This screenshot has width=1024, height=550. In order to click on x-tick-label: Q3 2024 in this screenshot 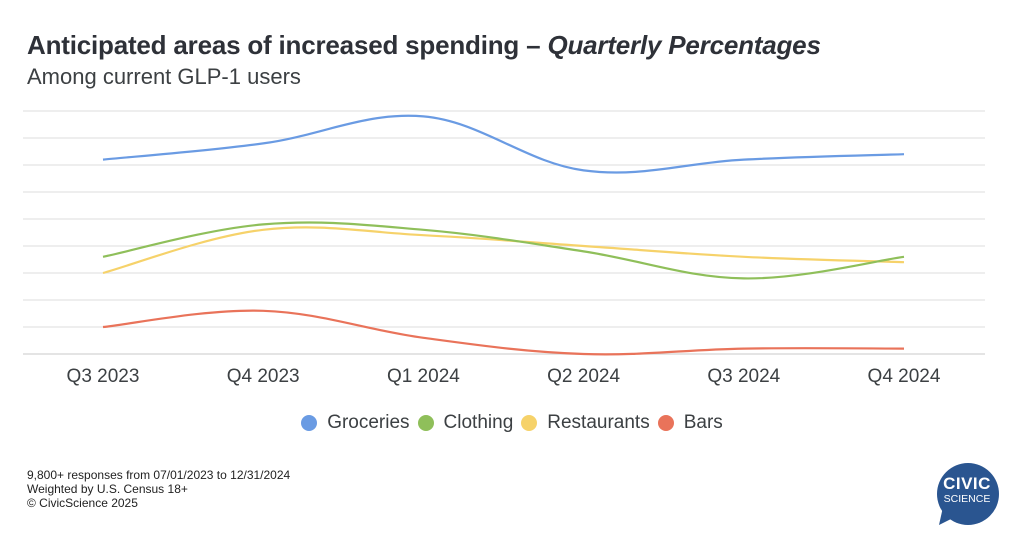, I will do `click(743, 376)`.